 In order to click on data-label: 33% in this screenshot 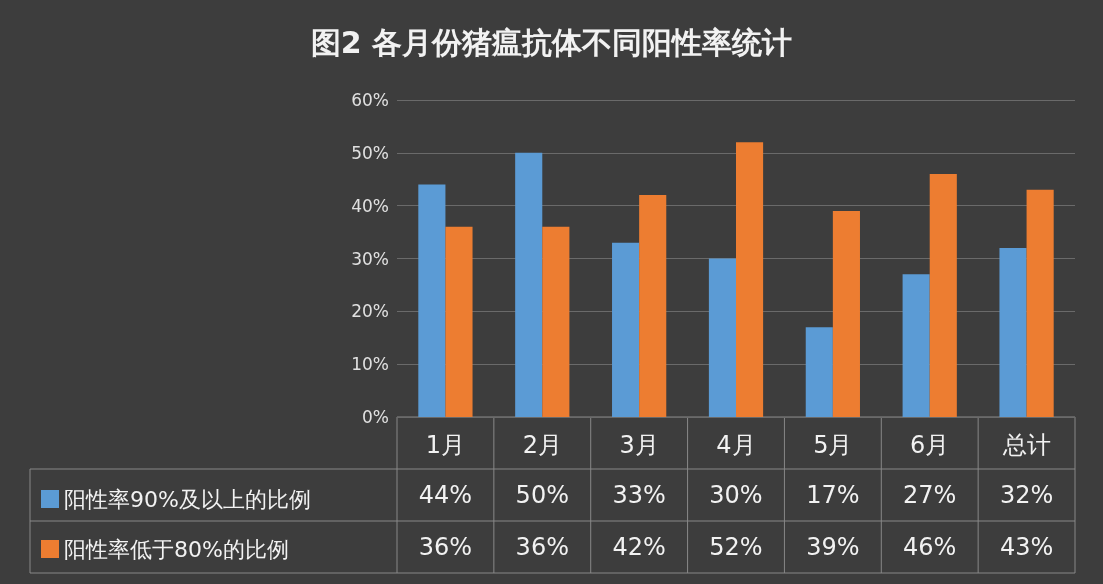, I will do `click(639, 495)`.